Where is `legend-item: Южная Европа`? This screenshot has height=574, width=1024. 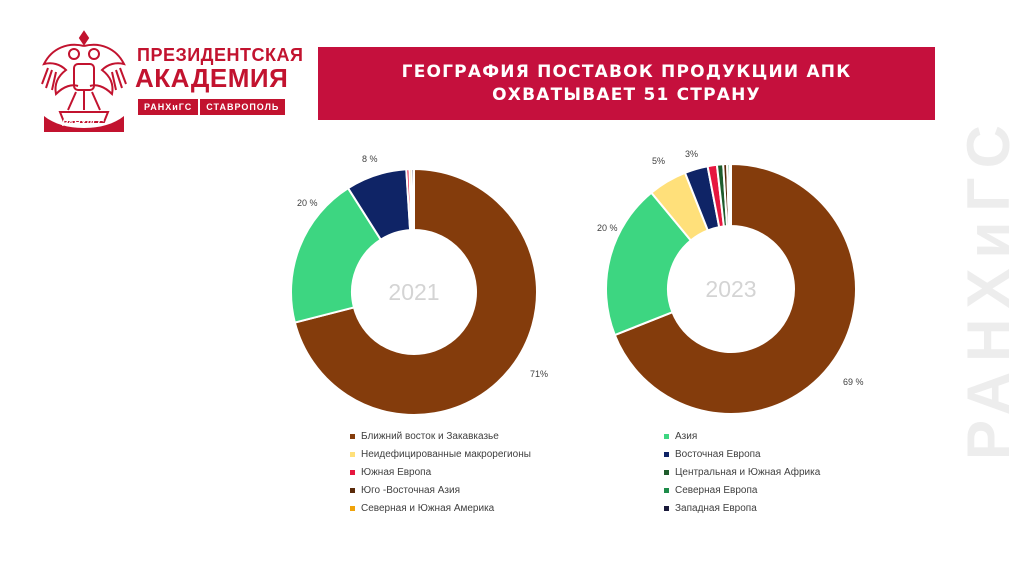
legend-item: Южная Европа is located at coordinates (390, 472).